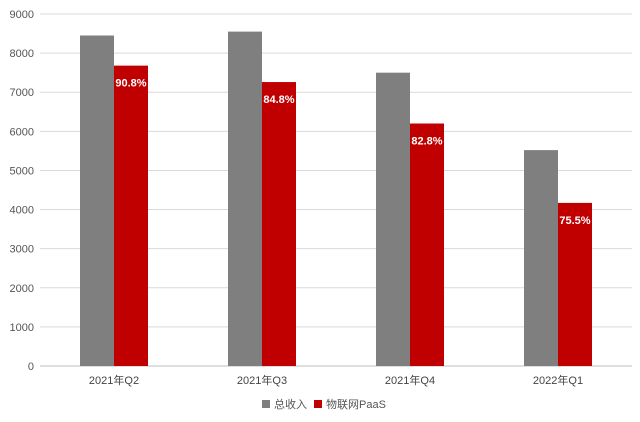  I want to click on x-tick-label: 2021年Q2, so click(114, 380).